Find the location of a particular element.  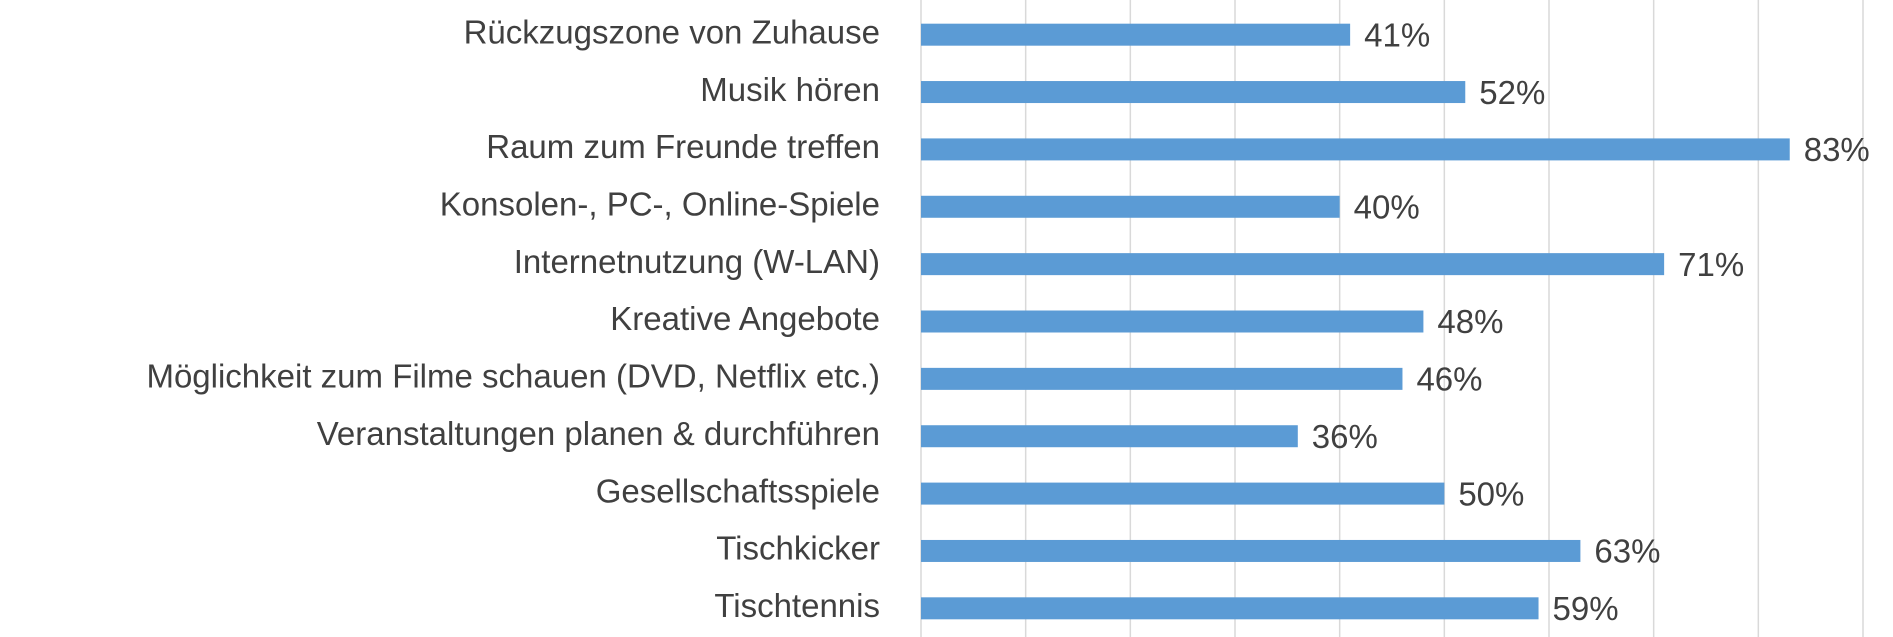

data-label: 59% is located at coordinates (1586, 608).